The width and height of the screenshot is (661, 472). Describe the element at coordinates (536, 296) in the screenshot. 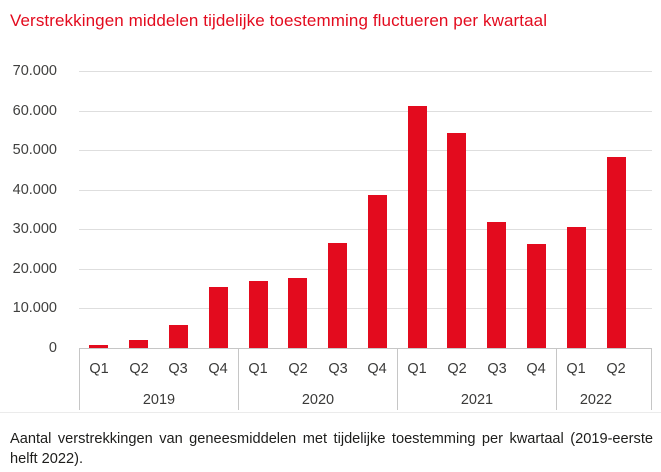

I see `bar-2021-q4` at that location.